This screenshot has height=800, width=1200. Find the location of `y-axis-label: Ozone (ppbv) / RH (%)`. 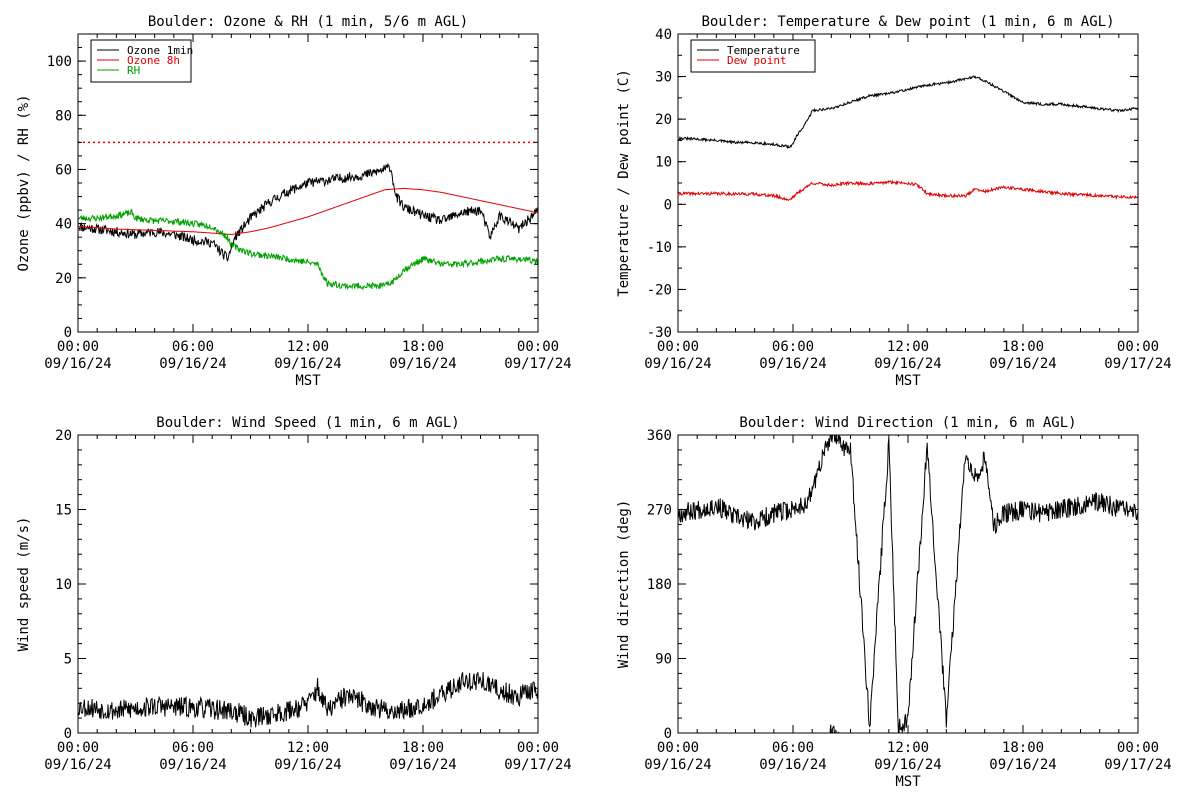

y-axis-label: Ozone (ppbv) / RH (%) is located at coordinates (24, 182).